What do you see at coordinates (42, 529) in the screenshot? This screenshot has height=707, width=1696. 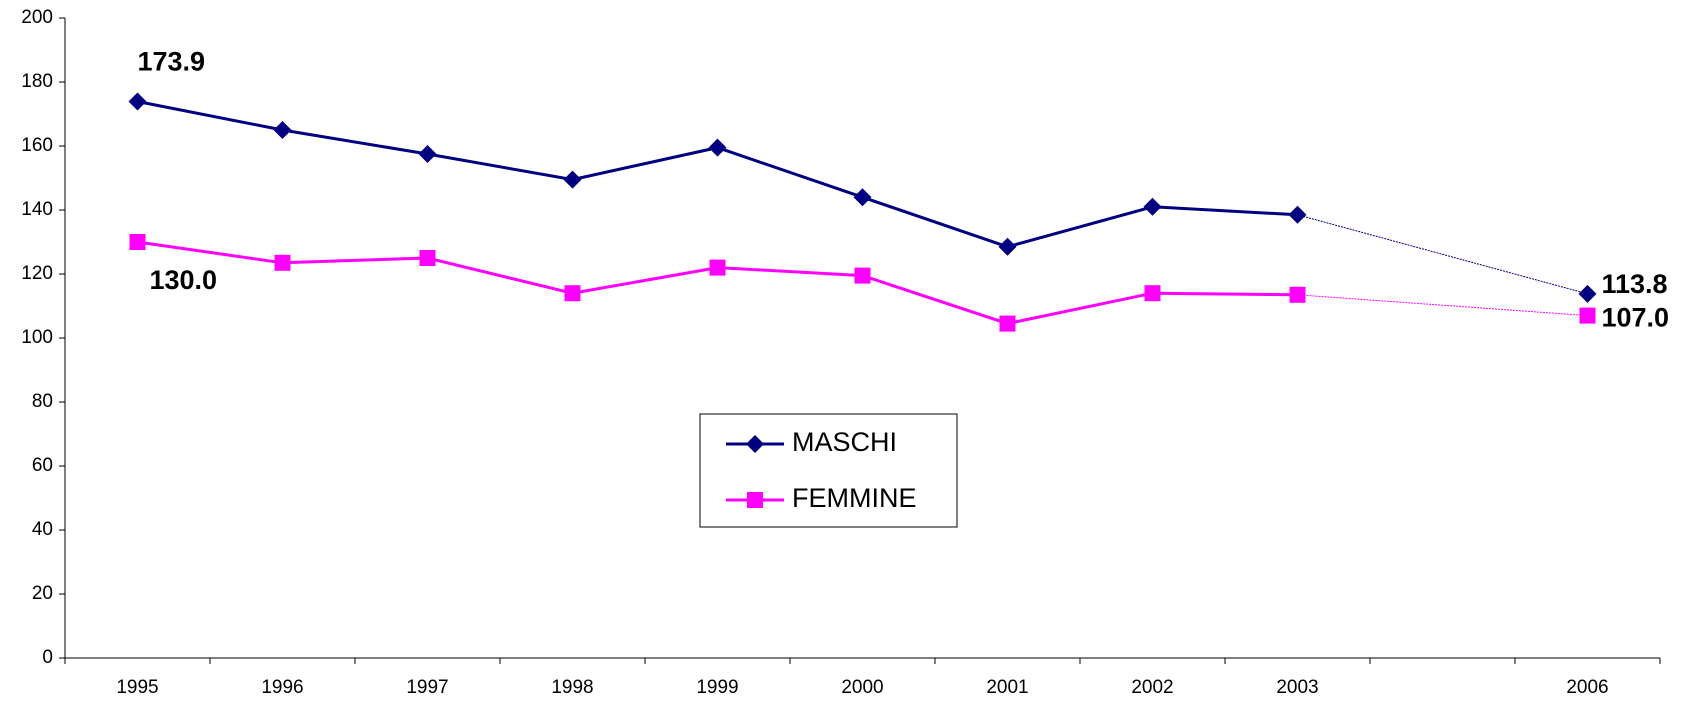 I see `y-tick-label: 40` at bounding box center [42, 529].